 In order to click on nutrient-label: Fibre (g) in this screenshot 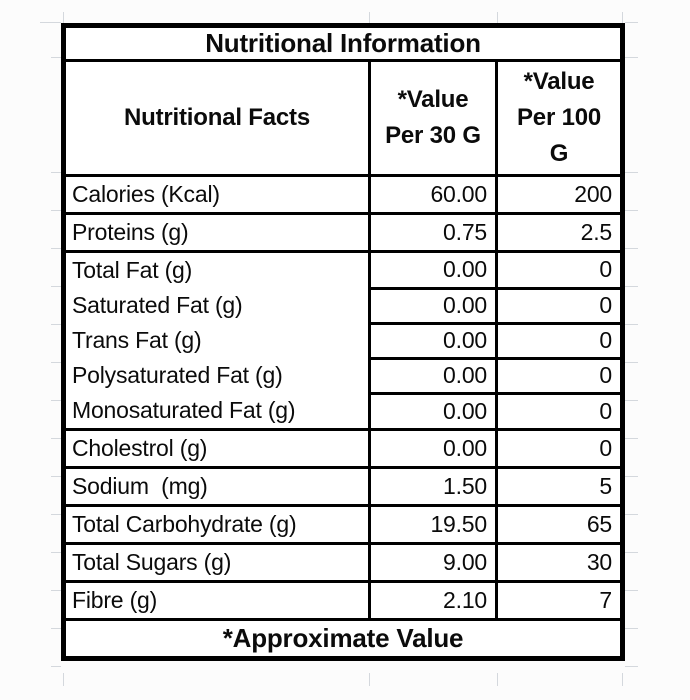, I will do `click(216, 600)`.